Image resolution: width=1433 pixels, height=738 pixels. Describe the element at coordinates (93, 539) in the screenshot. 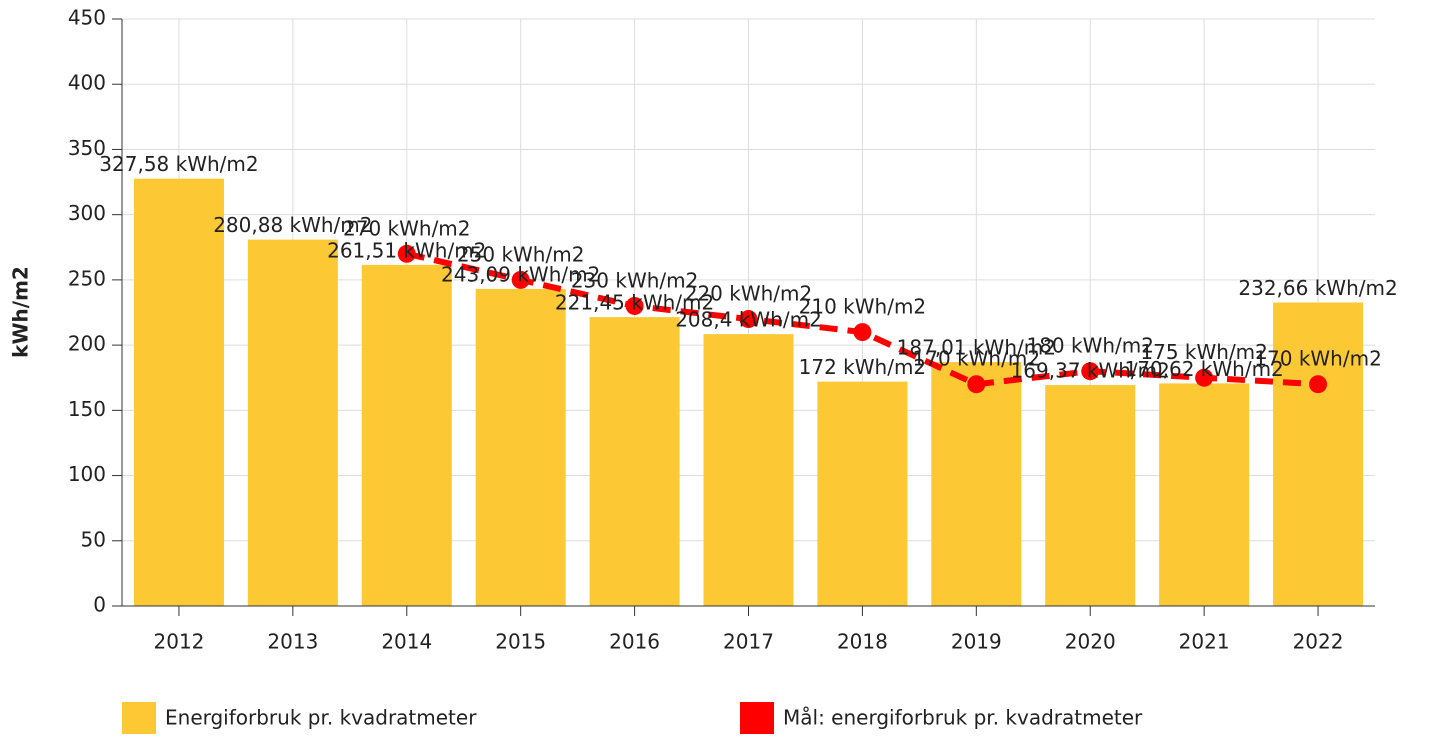

I see `y-tick-label: 50` at that location.